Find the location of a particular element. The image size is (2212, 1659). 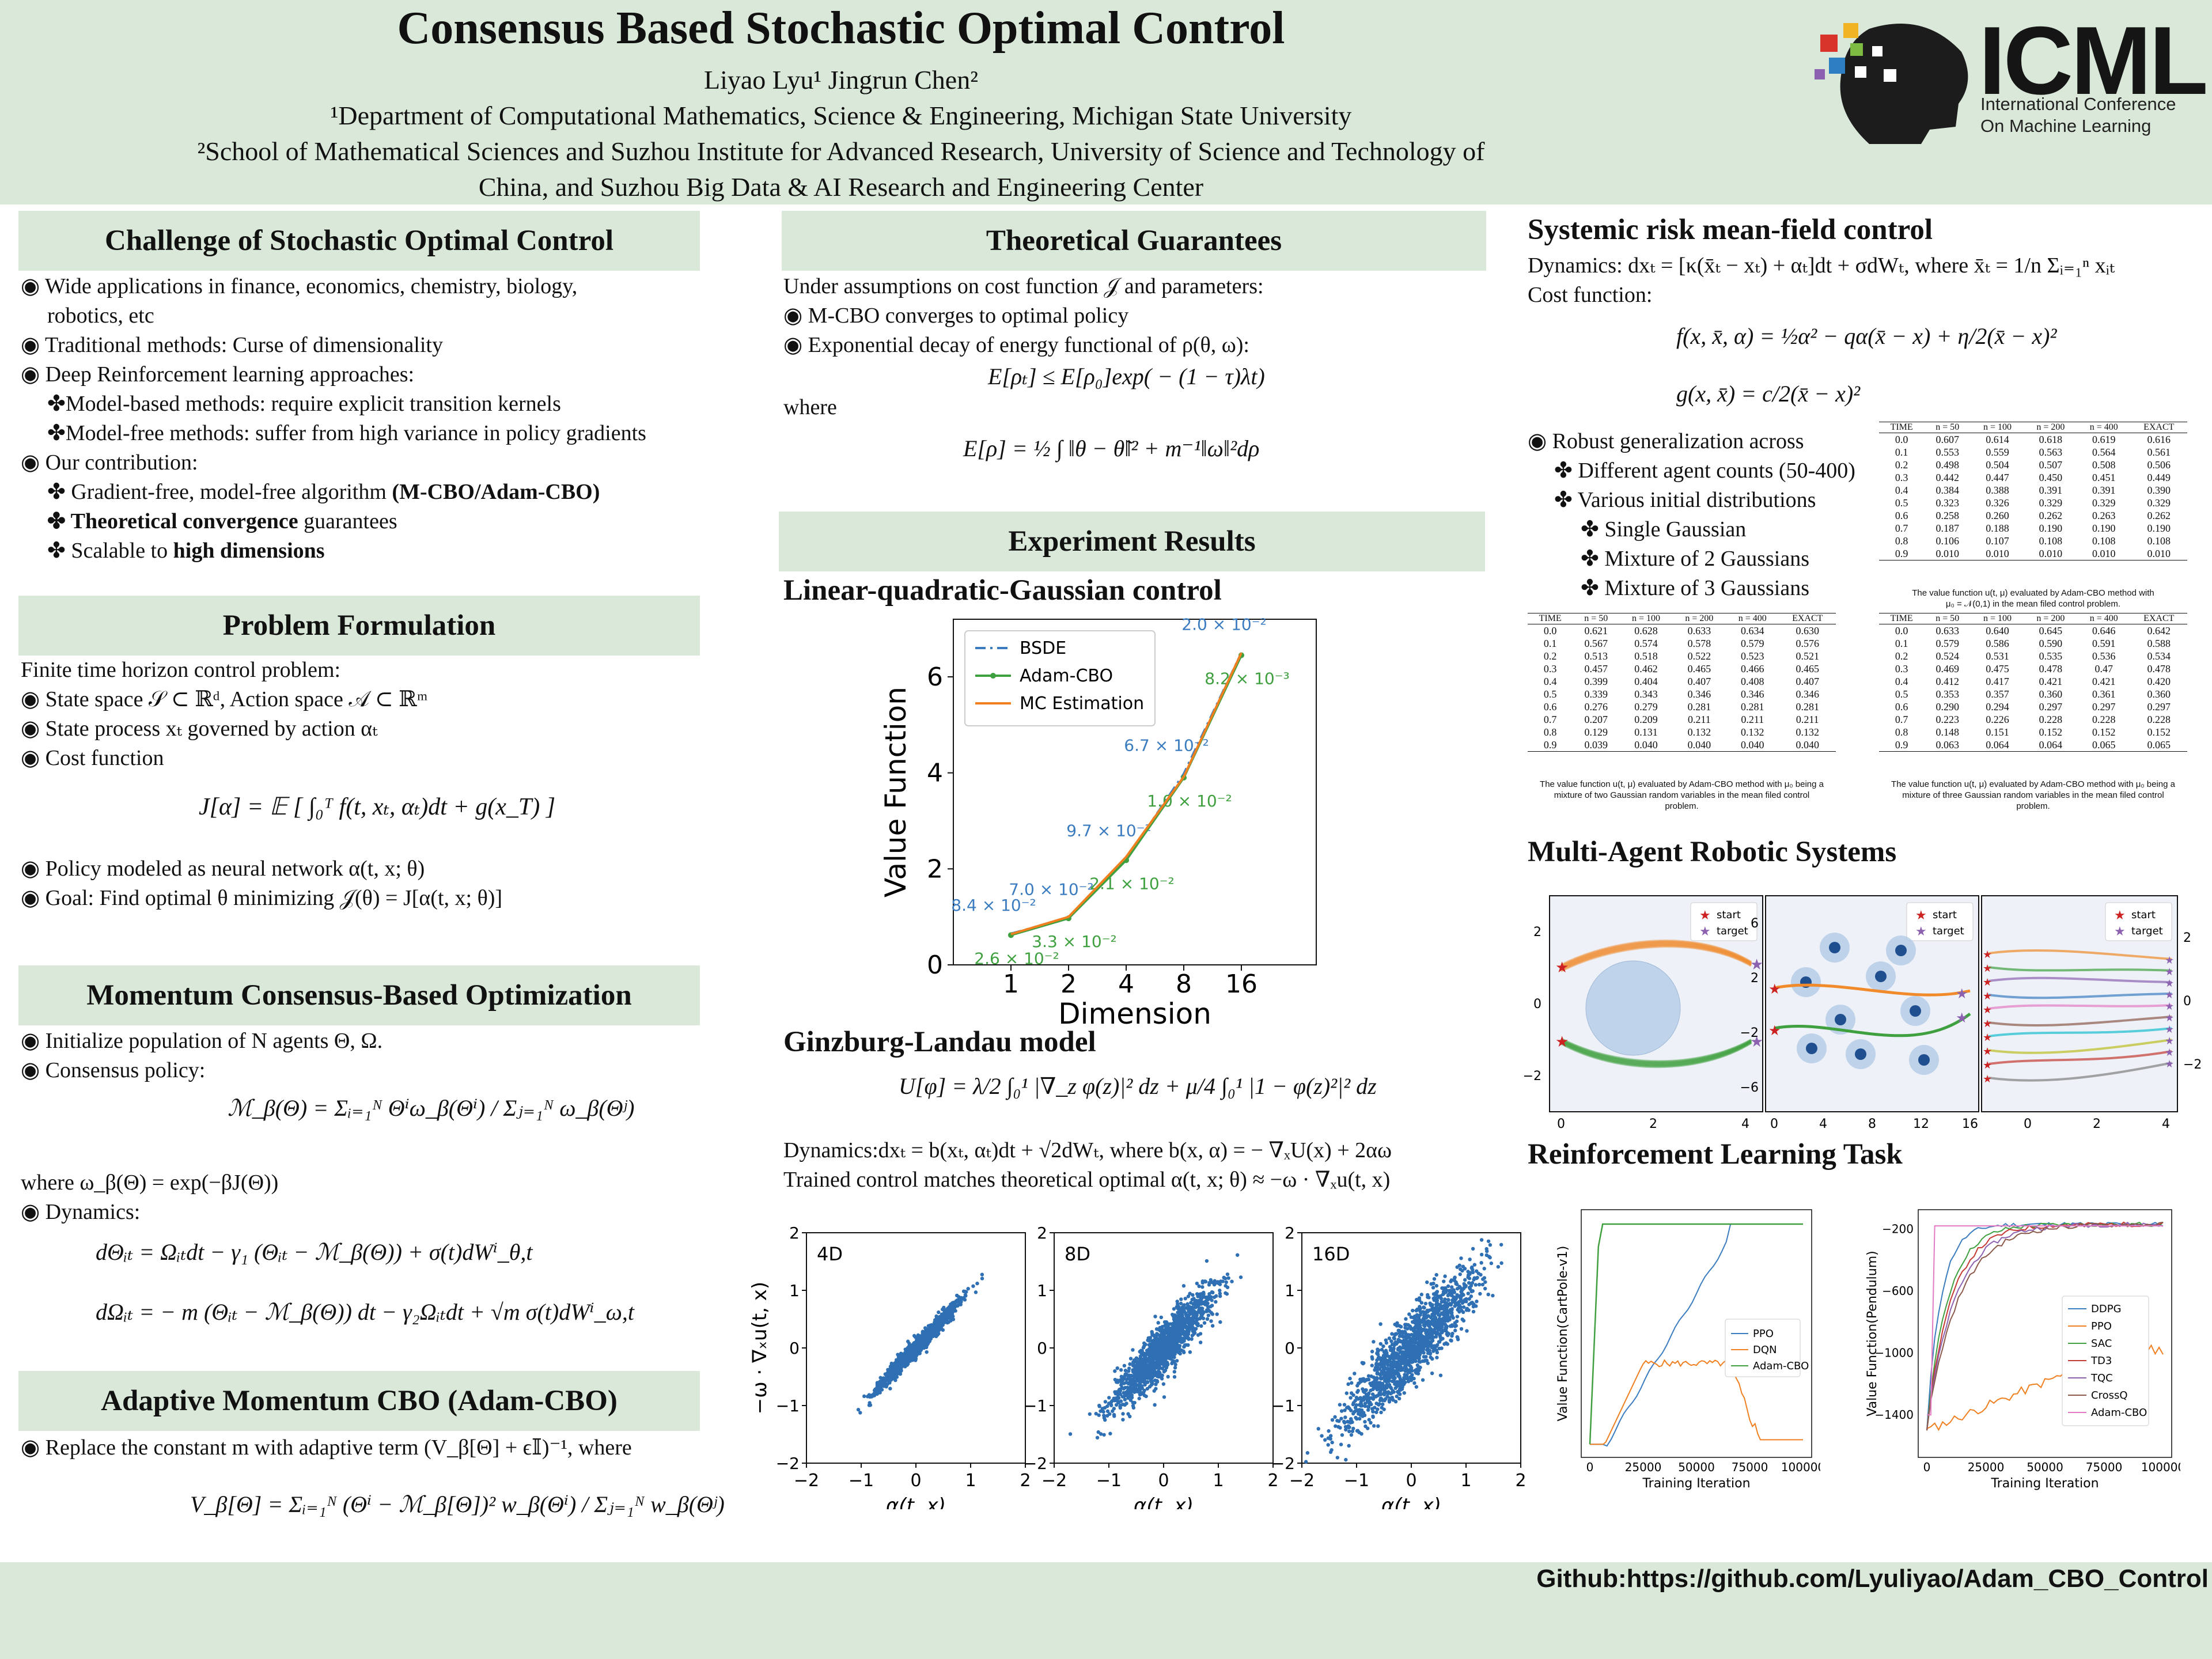

experiments-heading: Experiment Results is located at coordinates (1132, 541).